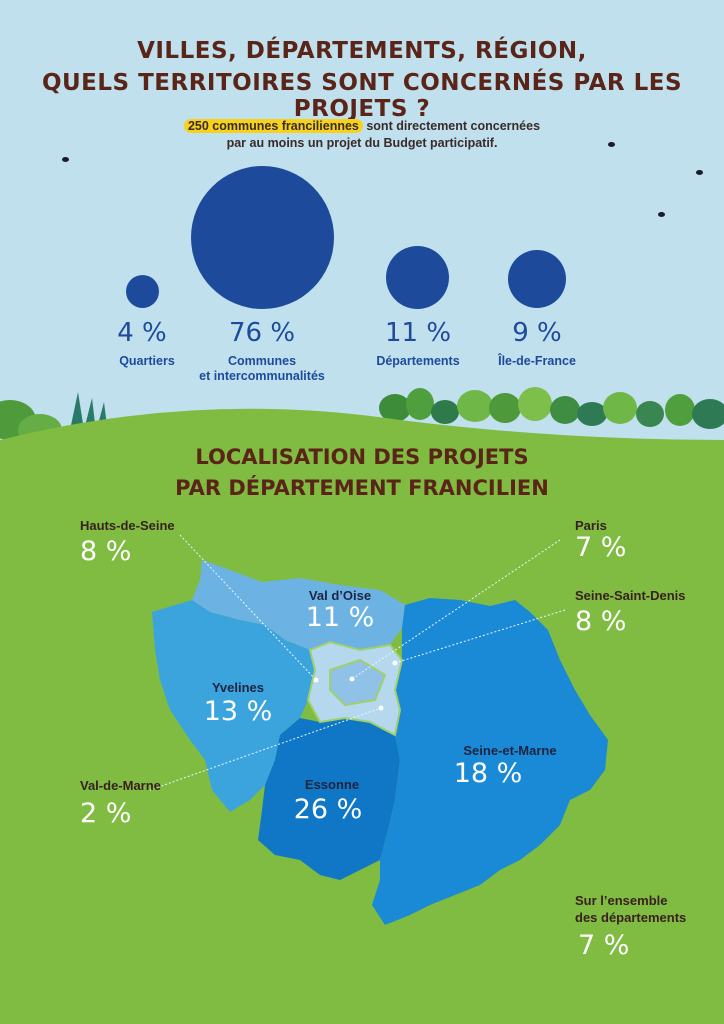  Describe the element at coordinates (355, 685) in the screenshot. I see `map-dots` at that location.